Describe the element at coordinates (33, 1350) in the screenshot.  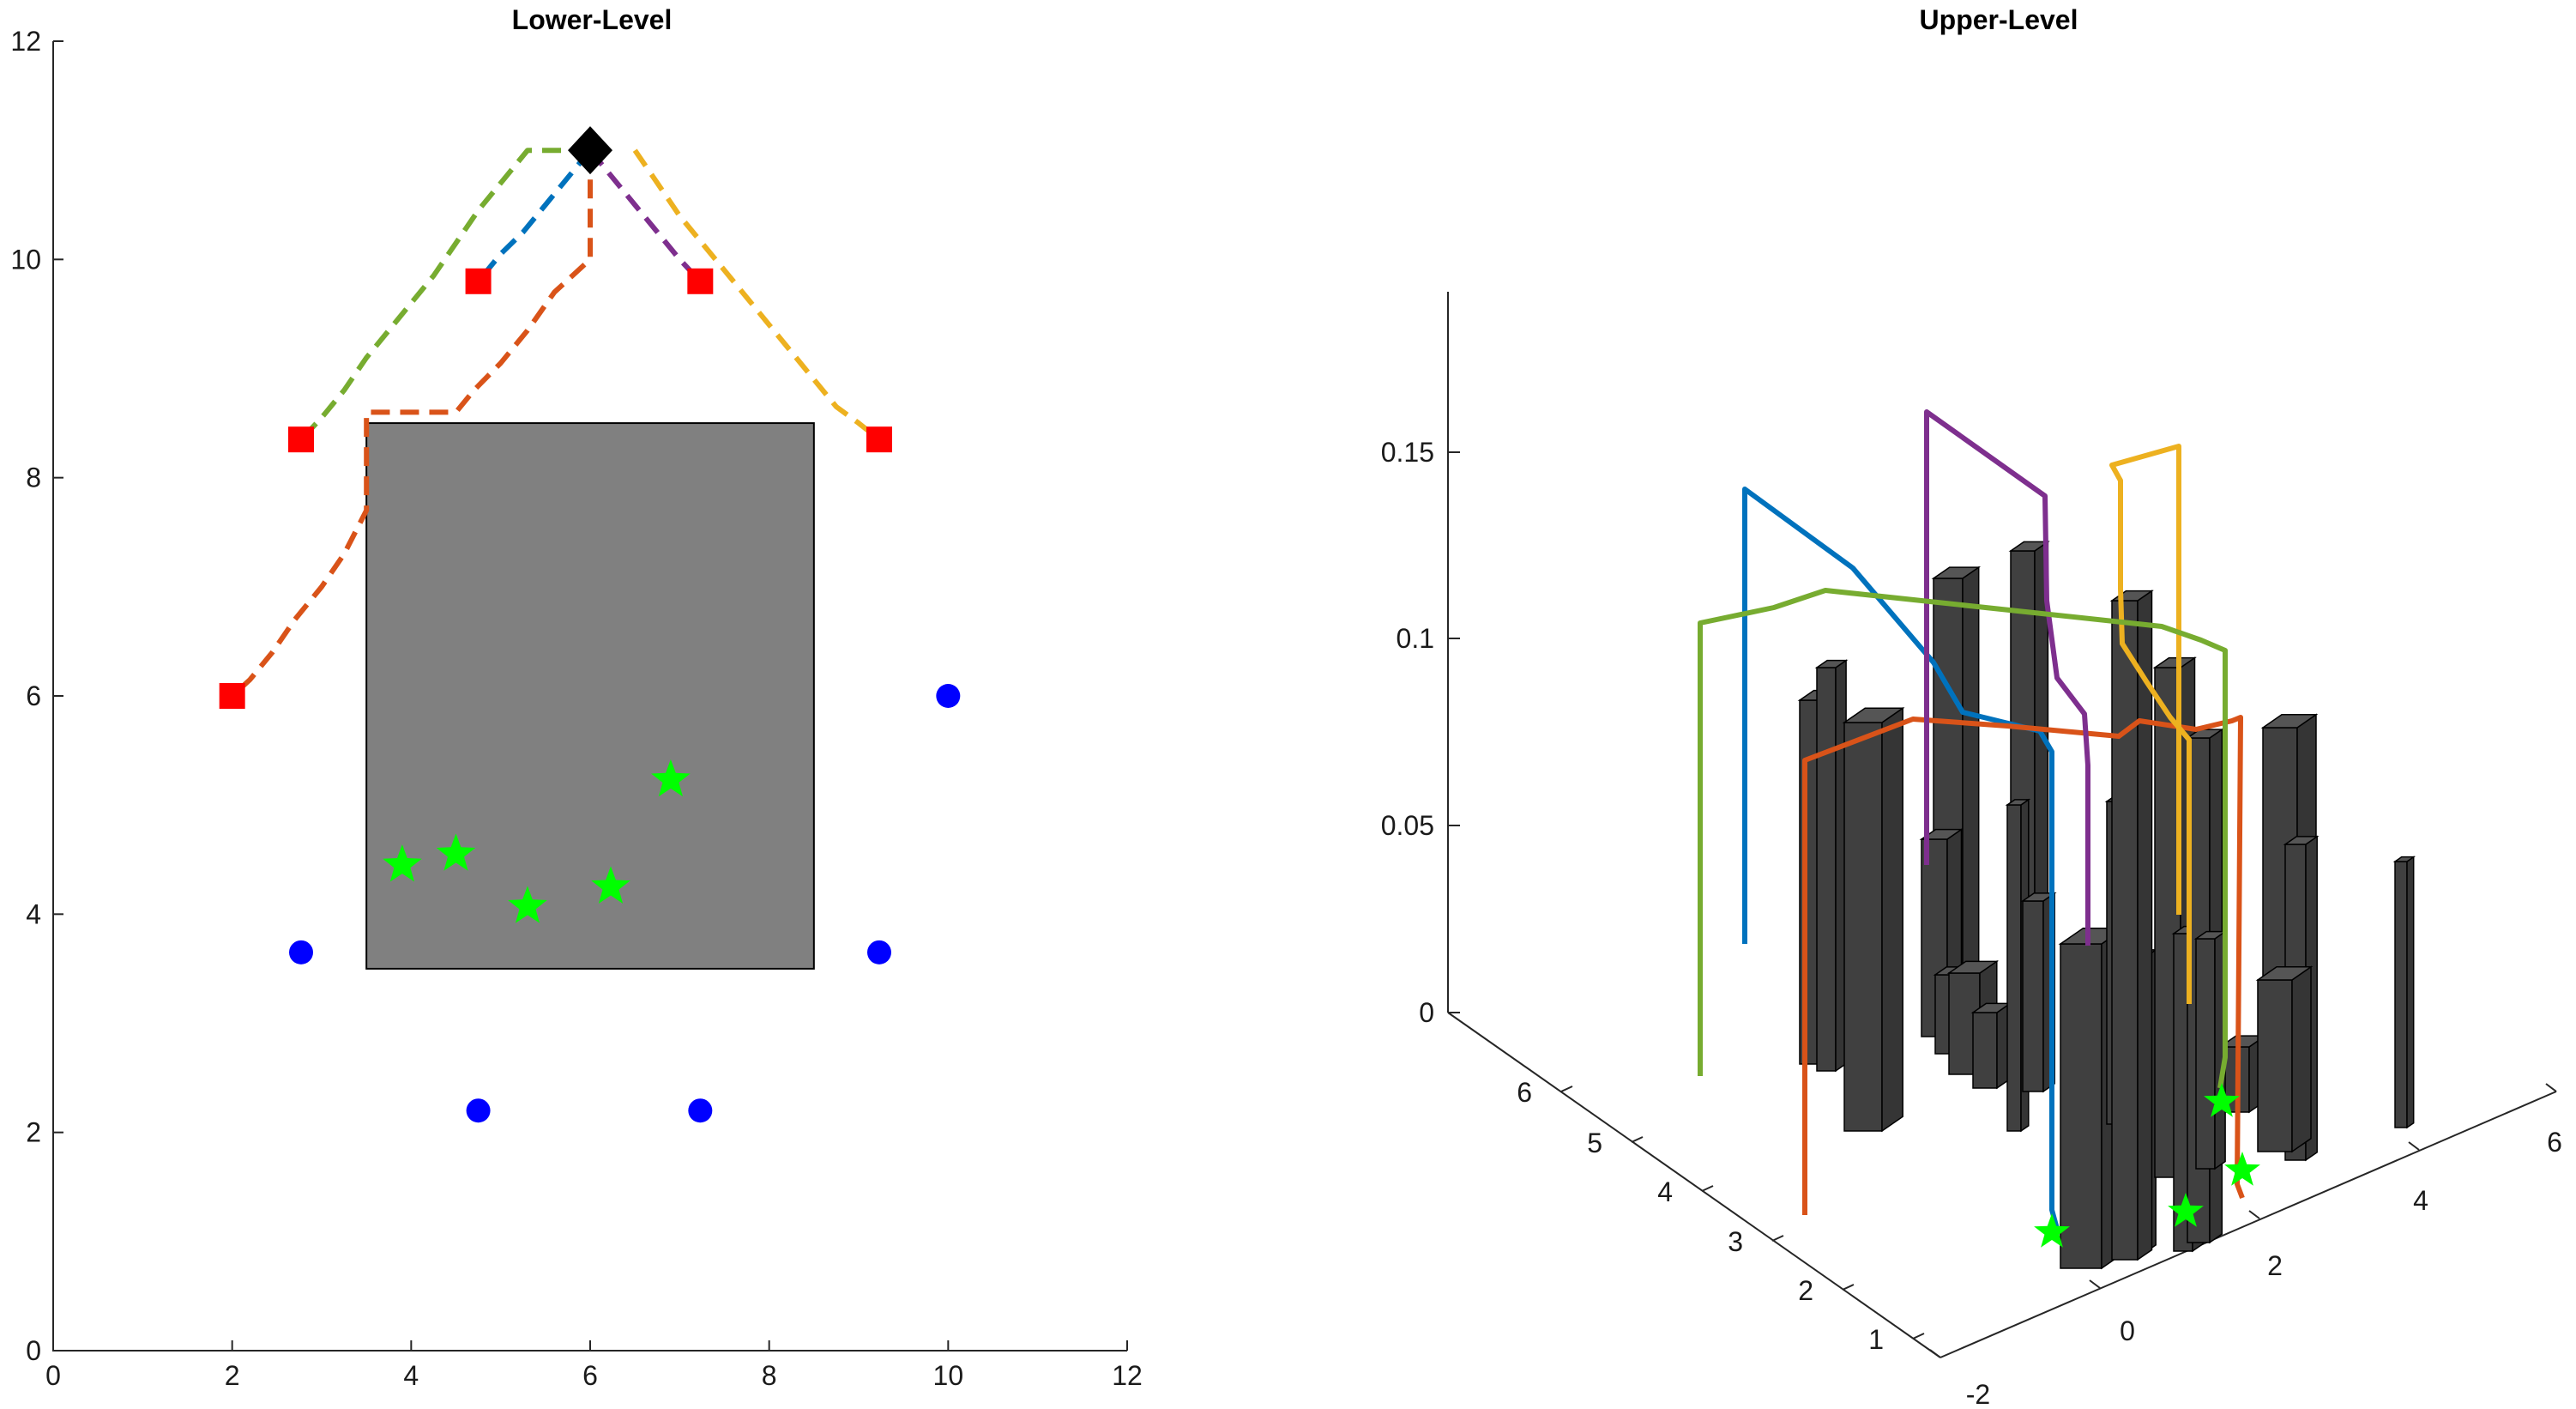
I see `y-tick-label: 0` at that location.